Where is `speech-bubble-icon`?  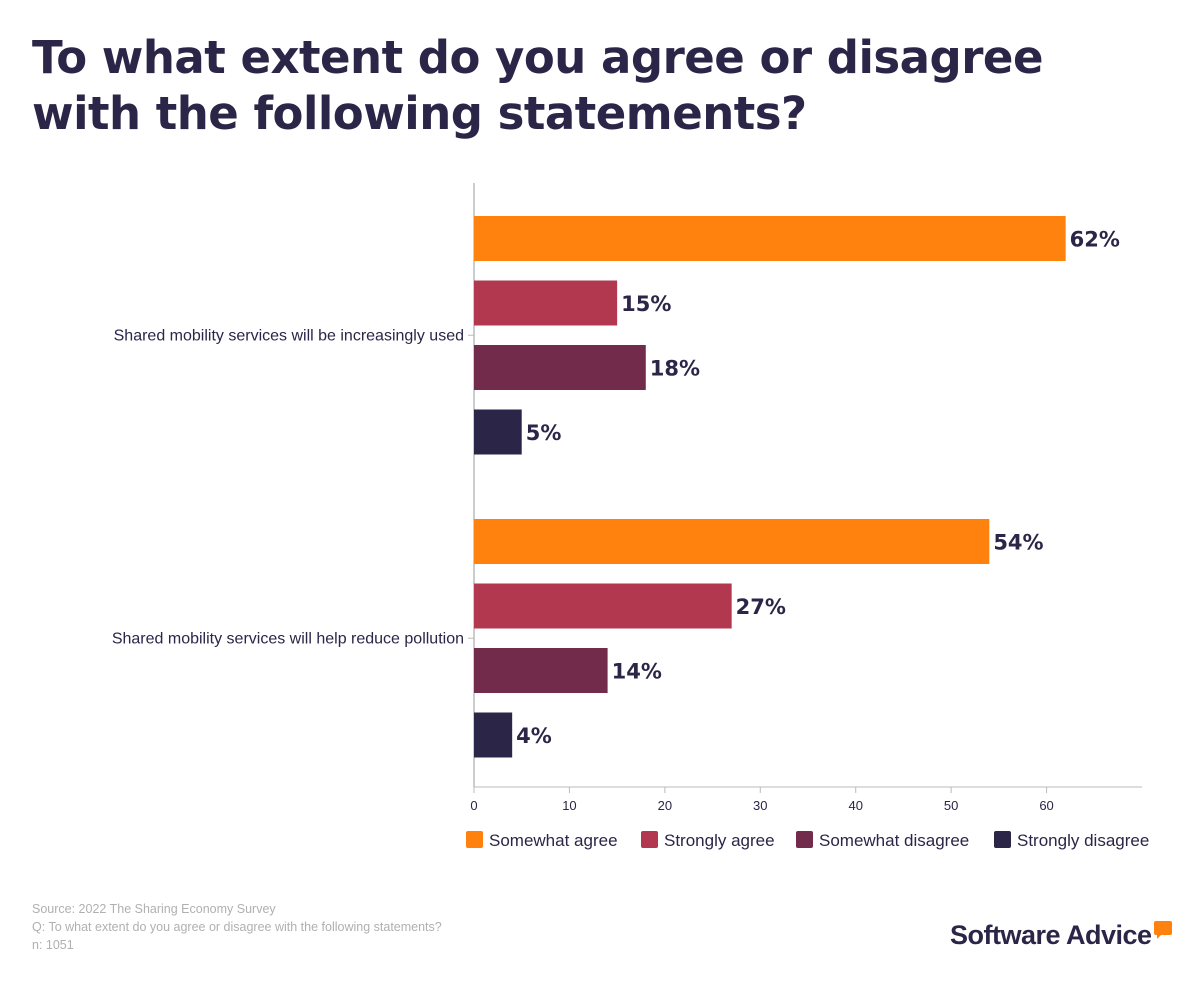
speech-bubble-icon is located at coordinates (1163, 930).